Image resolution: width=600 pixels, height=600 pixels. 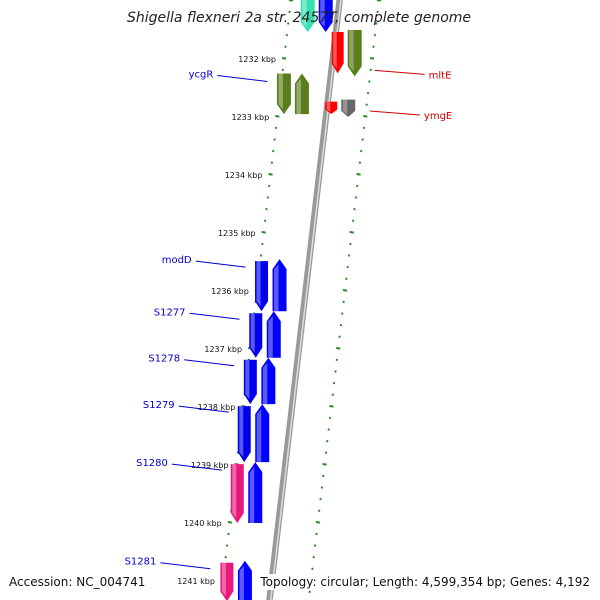 I want to click on gene-S1278-label: S1278, so click(x=164, y=359).